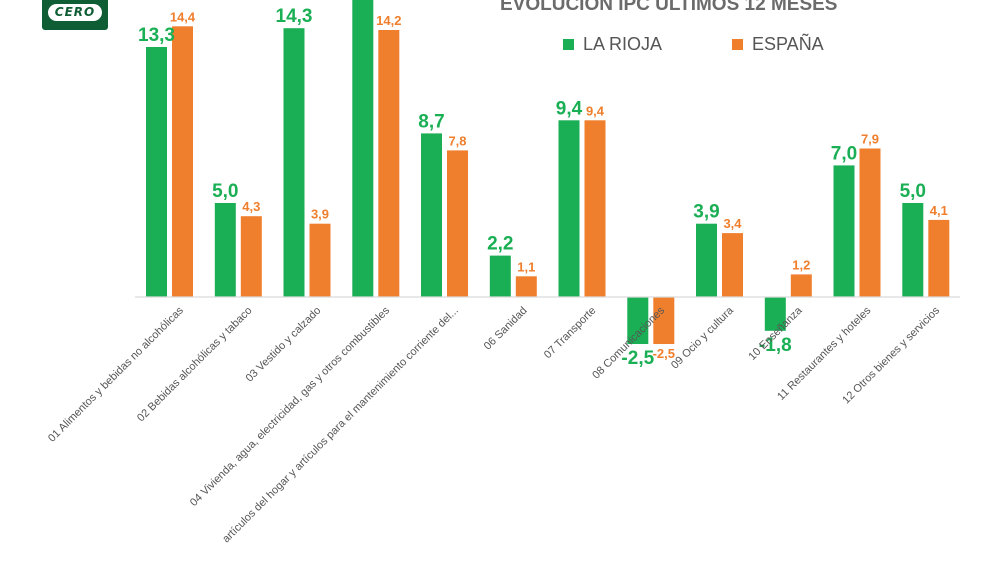  Describe the element at coordinates (457, 140) in the screenshot. I see `data-label-espana: 7,8` at that location.